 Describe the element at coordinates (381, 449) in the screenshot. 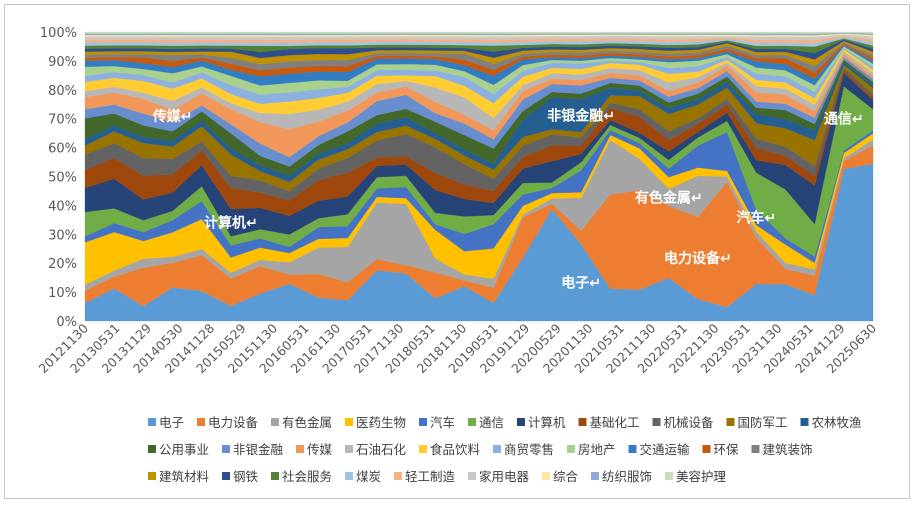

I see `legend-label: 石油石化` at that location.